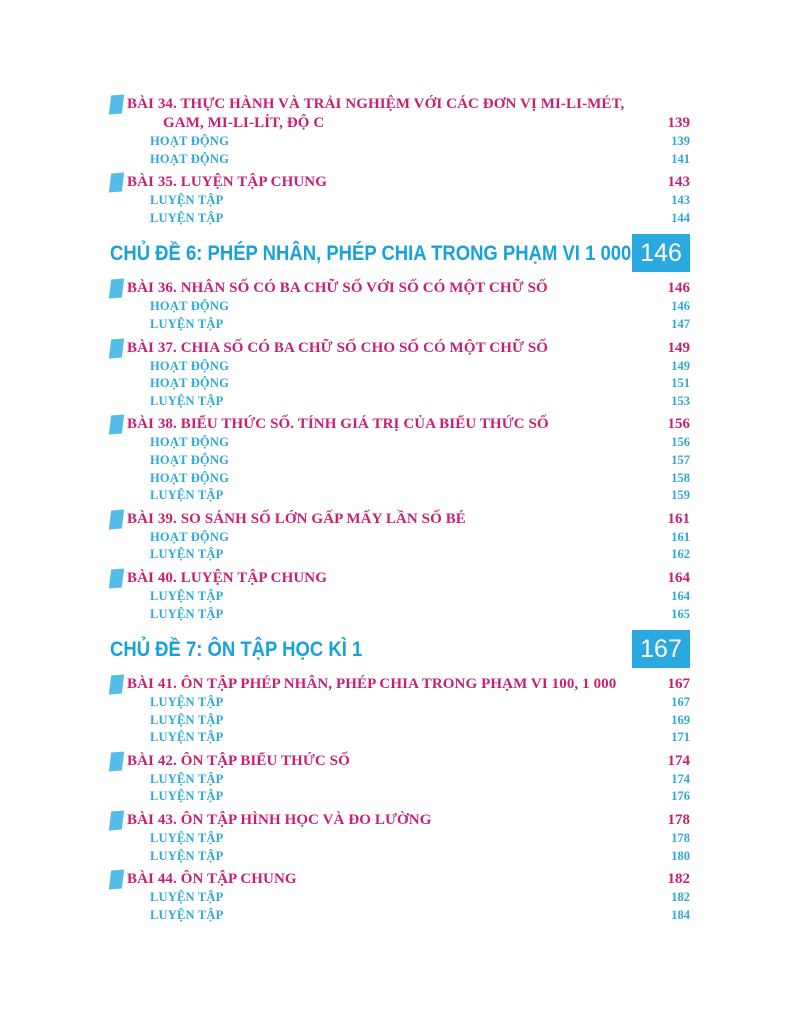 The width and height of the screenshot is (792, 1024). Describe the element at coordinates (680, 914) in the screenshot. I see `sub-entry-page-number: 184` at that location.